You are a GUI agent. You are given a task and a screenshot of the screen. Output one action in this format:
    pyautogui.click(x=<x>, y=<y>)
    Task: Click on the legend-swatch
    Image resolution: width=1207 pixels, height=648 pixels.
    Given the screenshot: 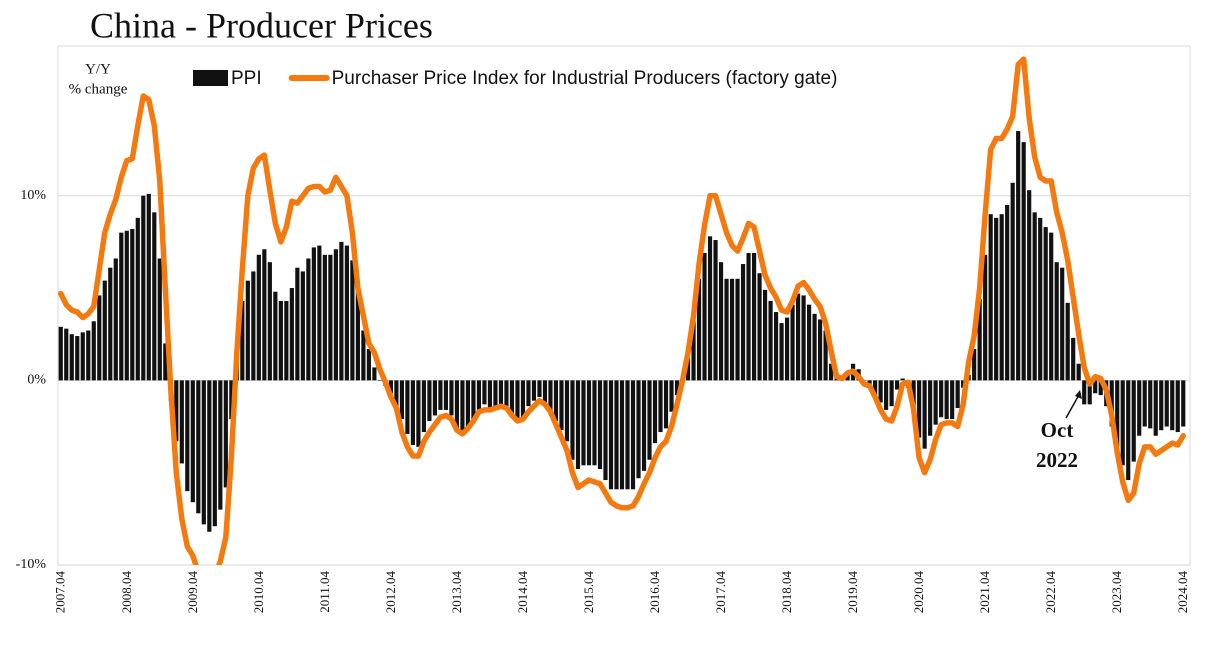 What is the action you would take?
    pyautogui.click(x=210, y=78)
    